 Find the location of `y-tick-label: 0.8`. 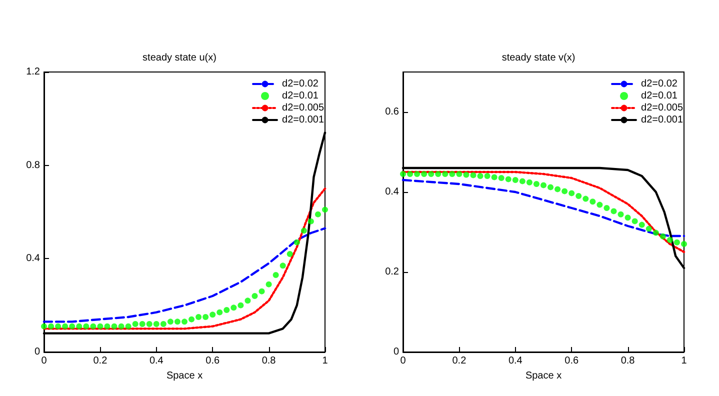

y-tick-label: 0.8 is located at coordinates (33, 165).